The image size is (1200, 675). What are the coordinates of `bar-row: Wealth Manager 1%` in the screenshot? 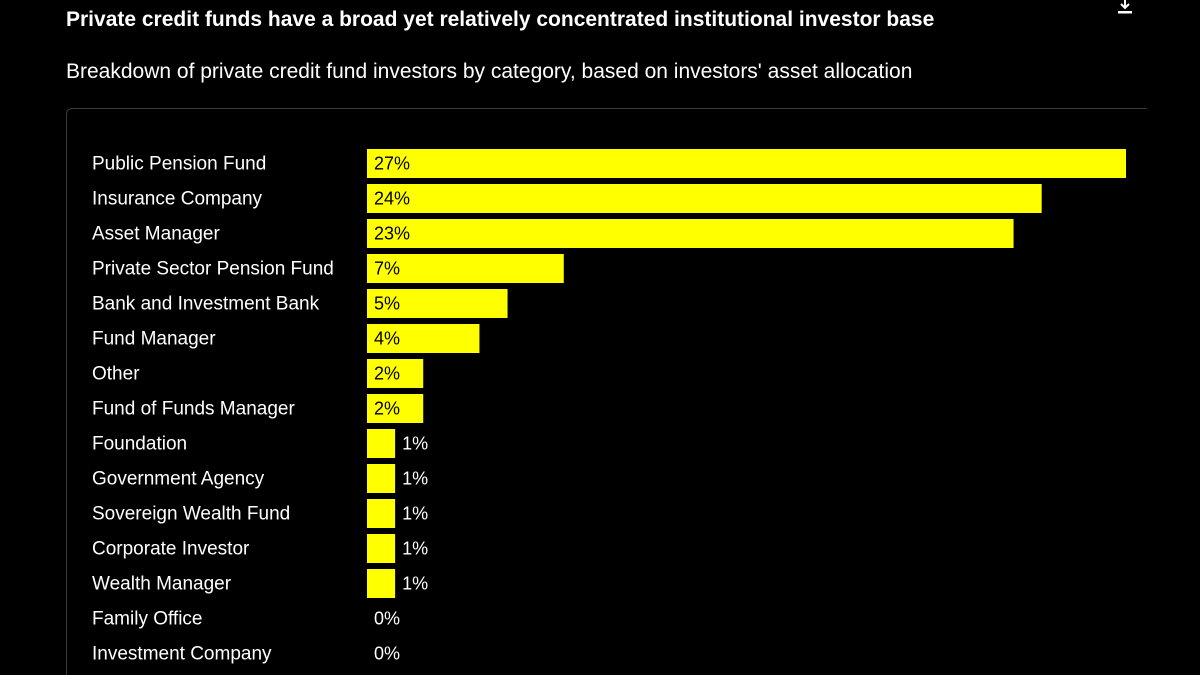 It's located at (260, 583).